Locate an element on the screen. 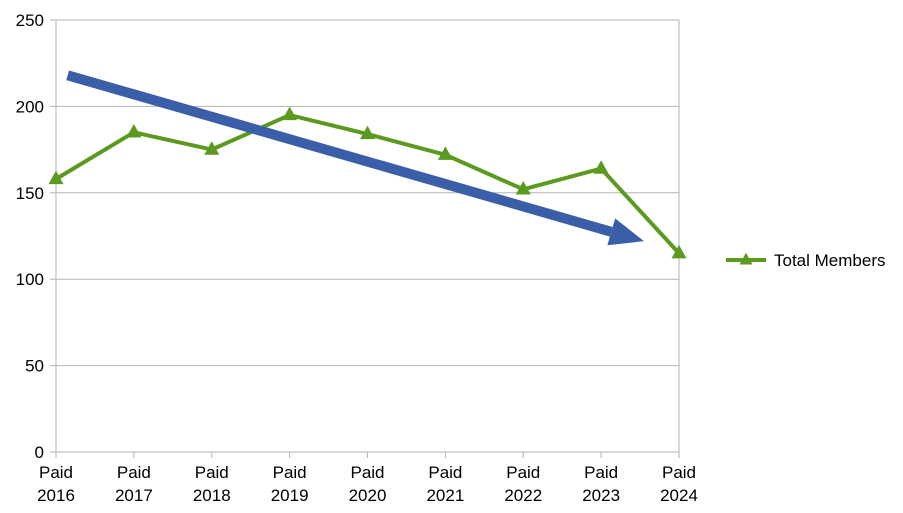  x-tick-label-line: 2024 is located at coordinates (679, 495).